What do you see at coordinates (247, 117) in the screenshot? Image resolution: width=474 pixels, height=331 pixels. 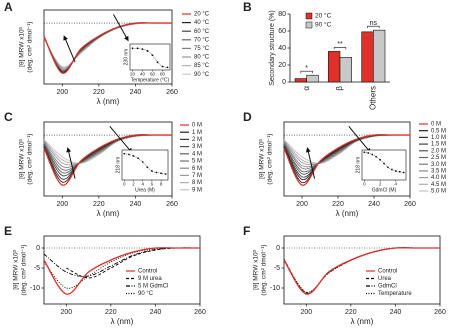 I see `panel-letter: D` at bounding box center [247, 117].